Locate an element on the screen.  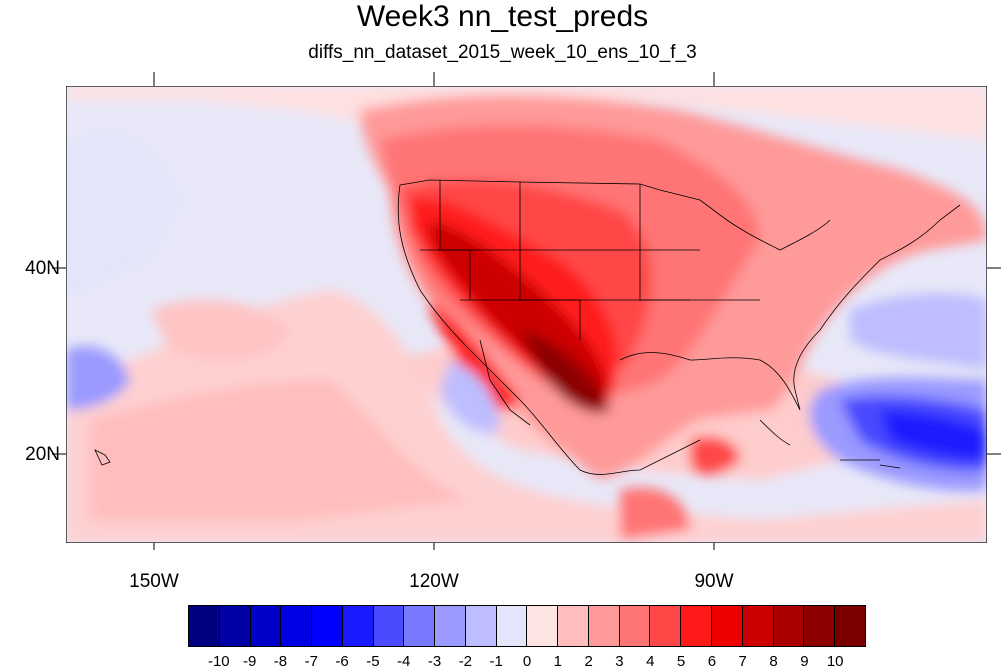
colorbar-label: -10 is located at coordinates (218, 661).